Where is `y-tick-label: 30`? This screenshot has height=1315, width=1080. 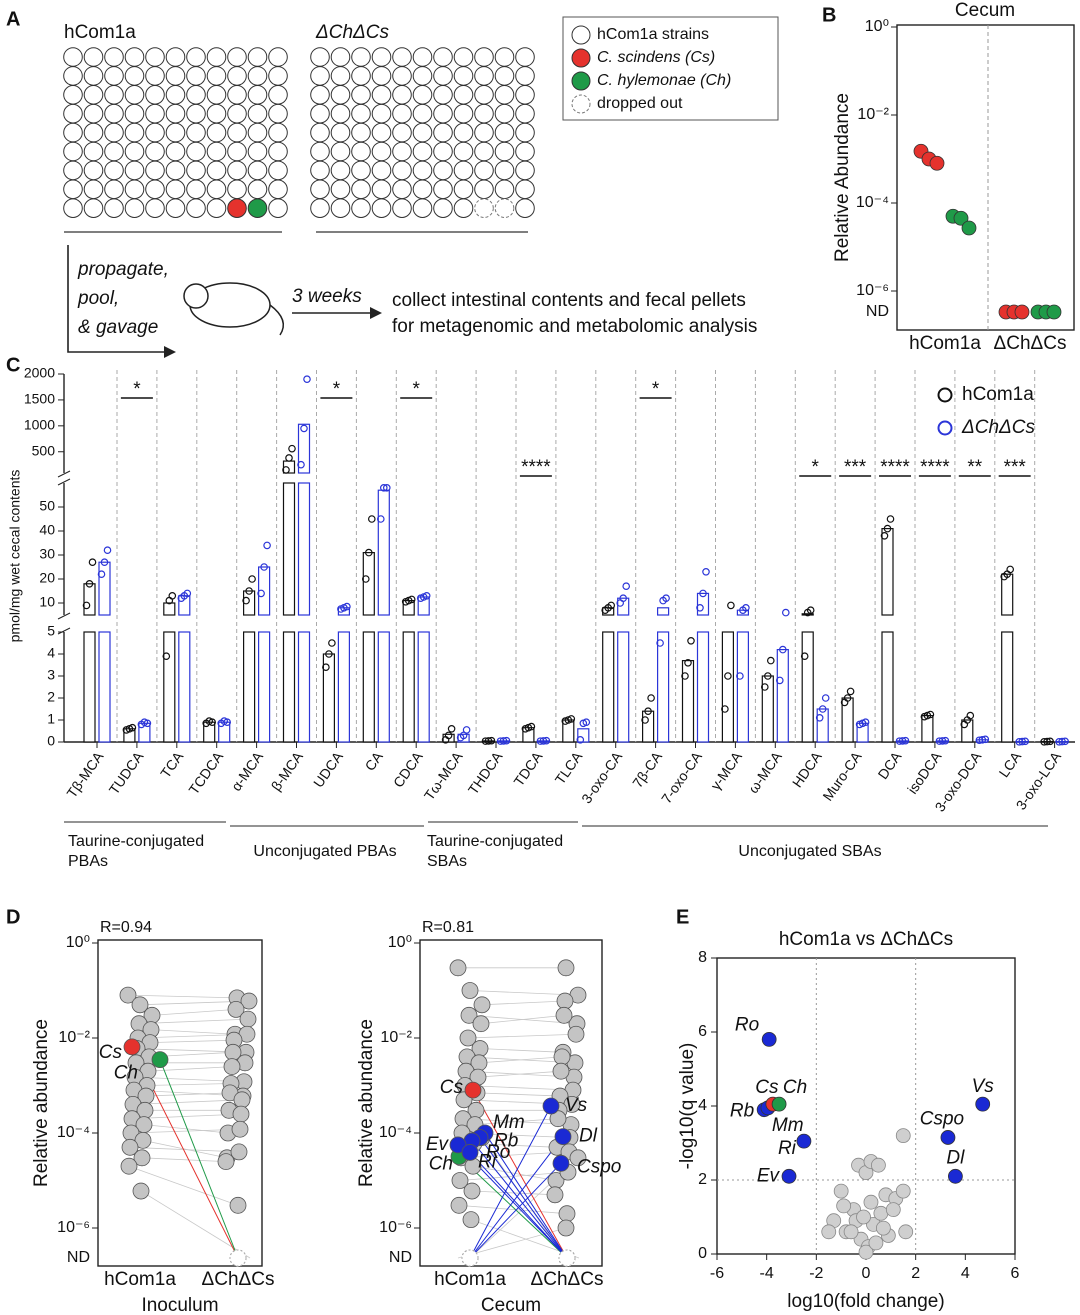 y-tick-label: 30 is located at coordinates (47, 554).